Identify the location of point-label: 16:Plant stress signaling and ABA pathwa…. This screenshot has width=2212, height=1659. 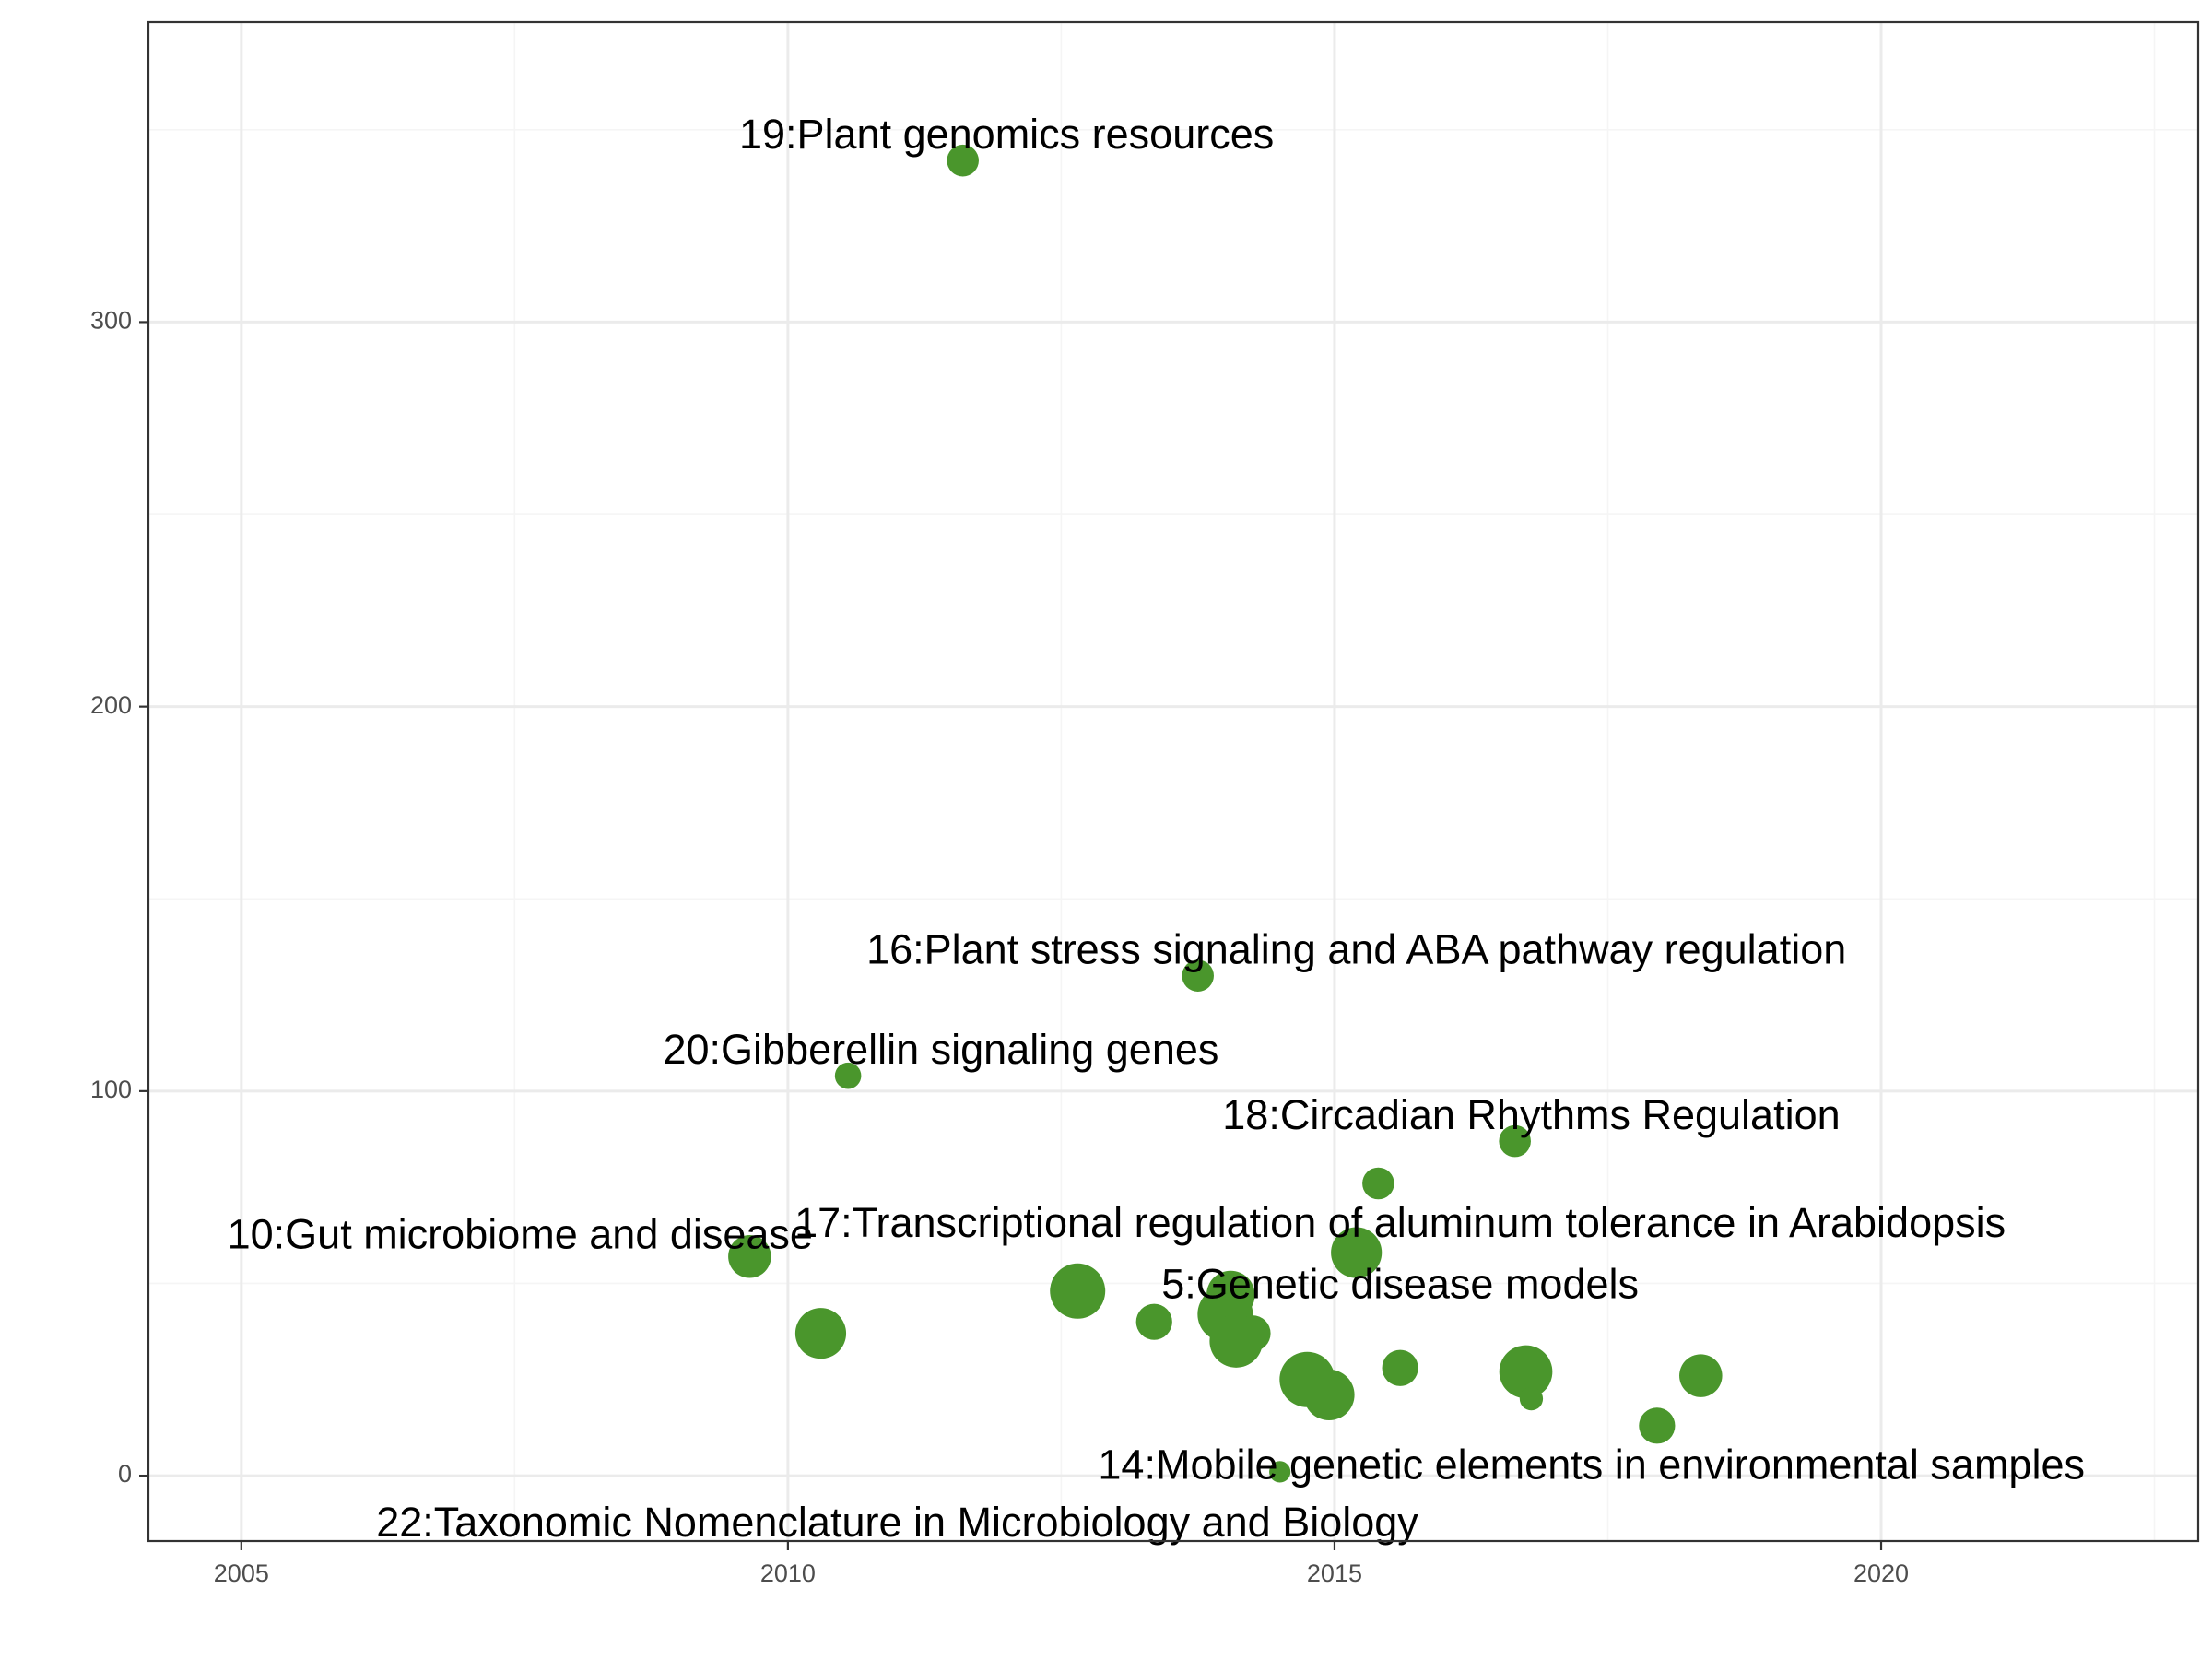
(1356, 949).